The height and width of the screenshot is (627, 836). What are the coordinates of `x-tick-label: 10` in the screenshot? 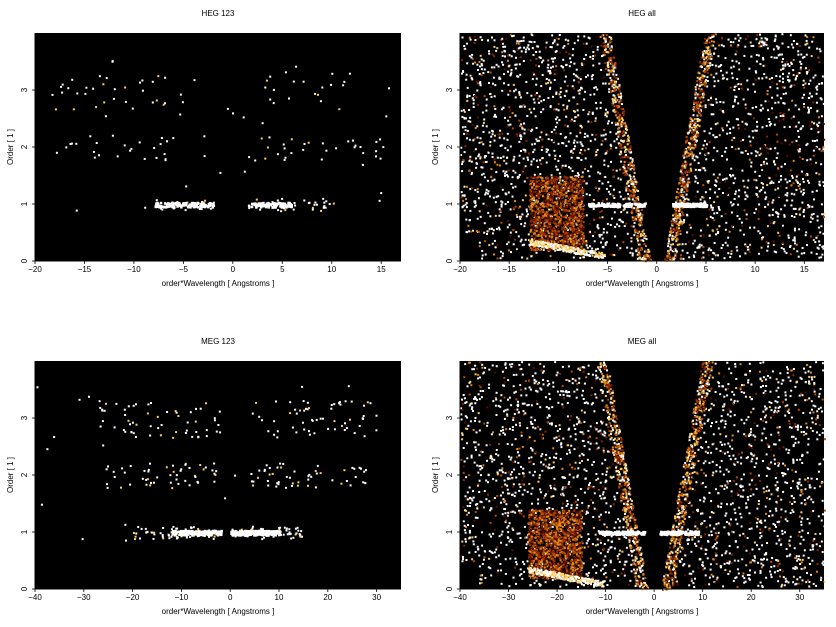 It's located at (331, 269).